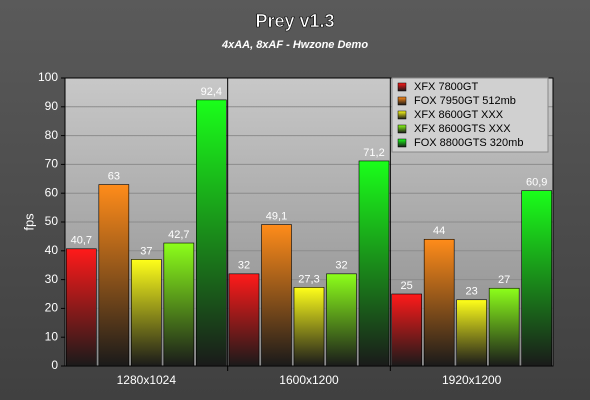  I want to click on y-tick-label: 40, so click(52, 250).